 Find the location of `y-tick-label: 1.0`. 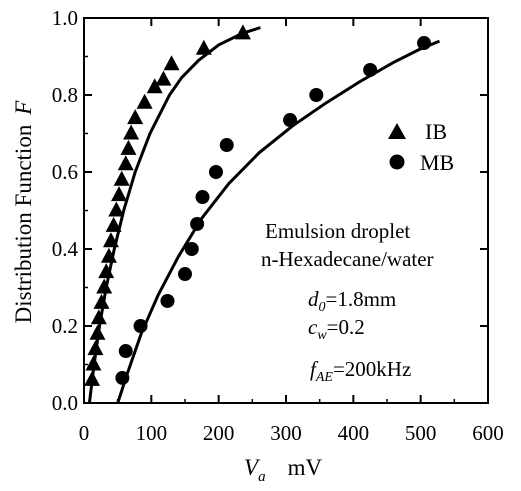

y-tick-label: 1.0 is located at coordinates (65, 18).